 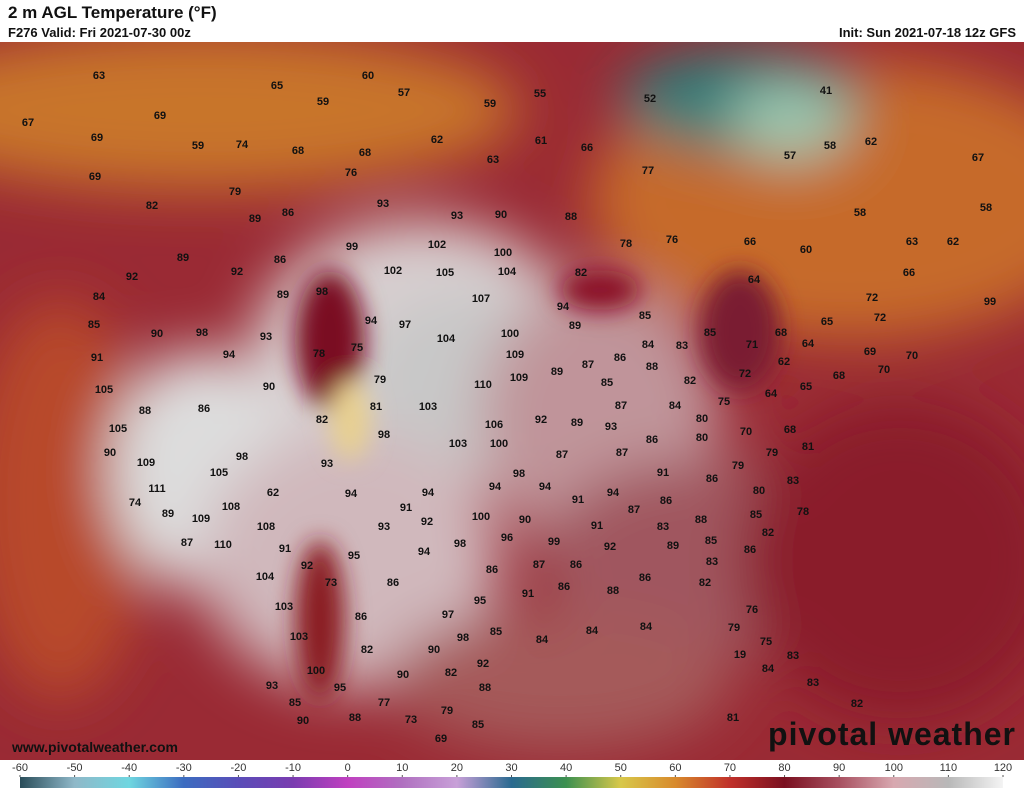 What do you see at coordinates (411, 720) in the screenshot?
I see `temperature-label: 73` at bounding box center [411, 720].